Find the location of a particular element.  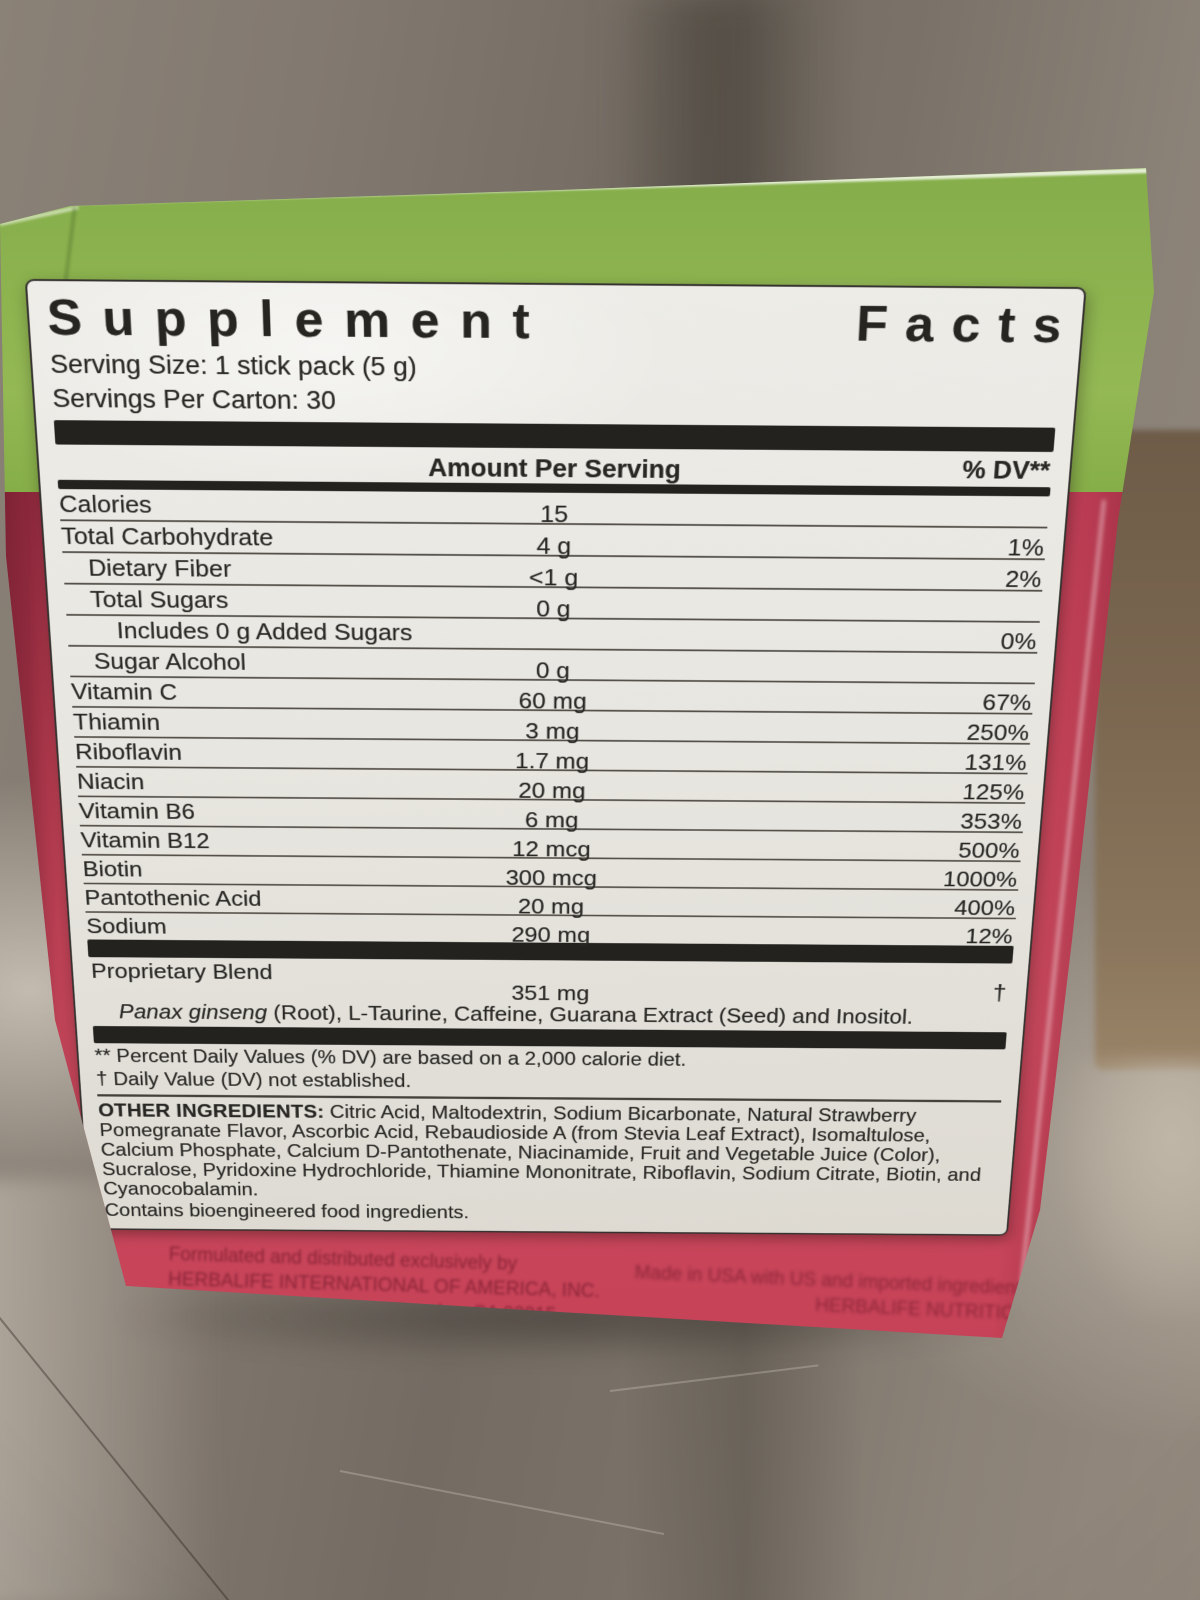

nutrient-dv: 400% is located at coordinates (984, 908).